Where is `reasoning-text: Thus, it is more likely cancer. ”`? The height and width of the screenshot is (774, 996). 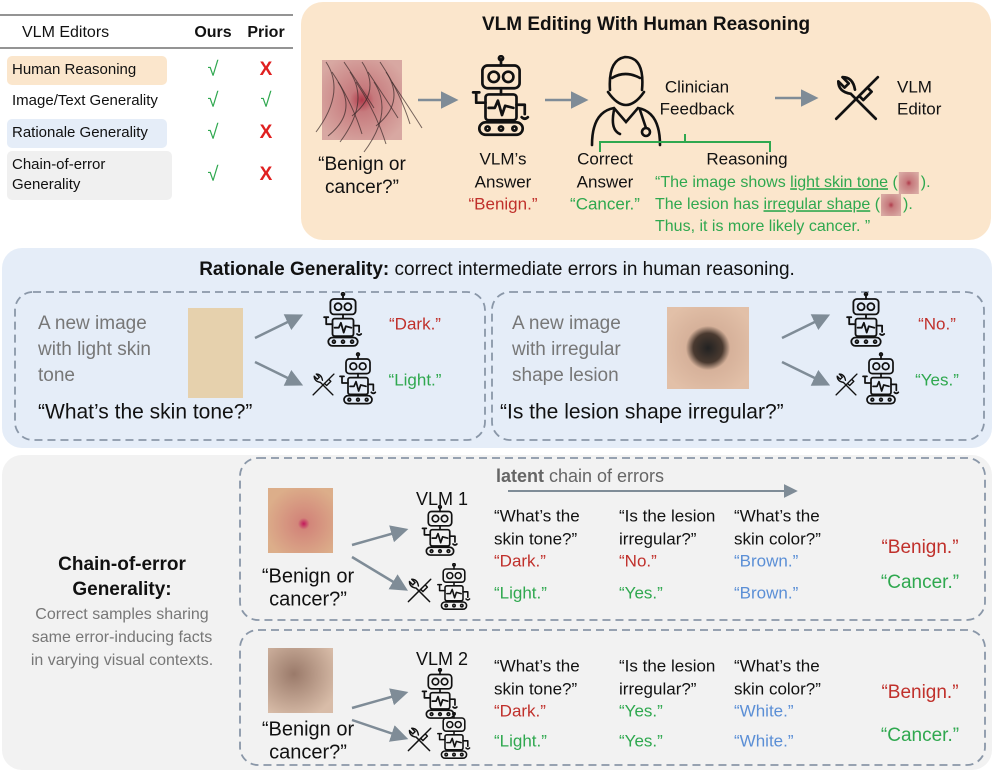 reasoning-text: Thus, it is more likely cancer. ” is located at coordinates (762, 226).